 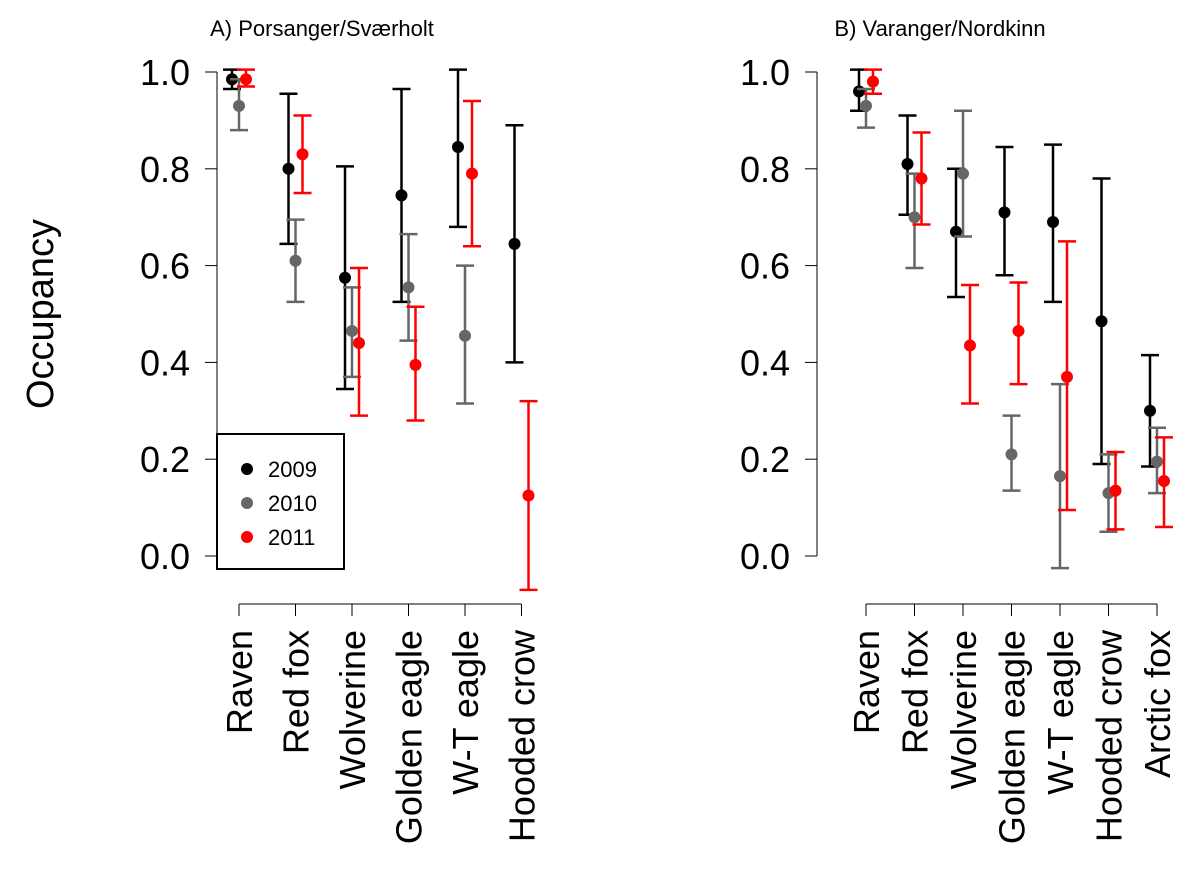 I want to click on legend: 2009 2010 2011, so click(x=280, y=501).